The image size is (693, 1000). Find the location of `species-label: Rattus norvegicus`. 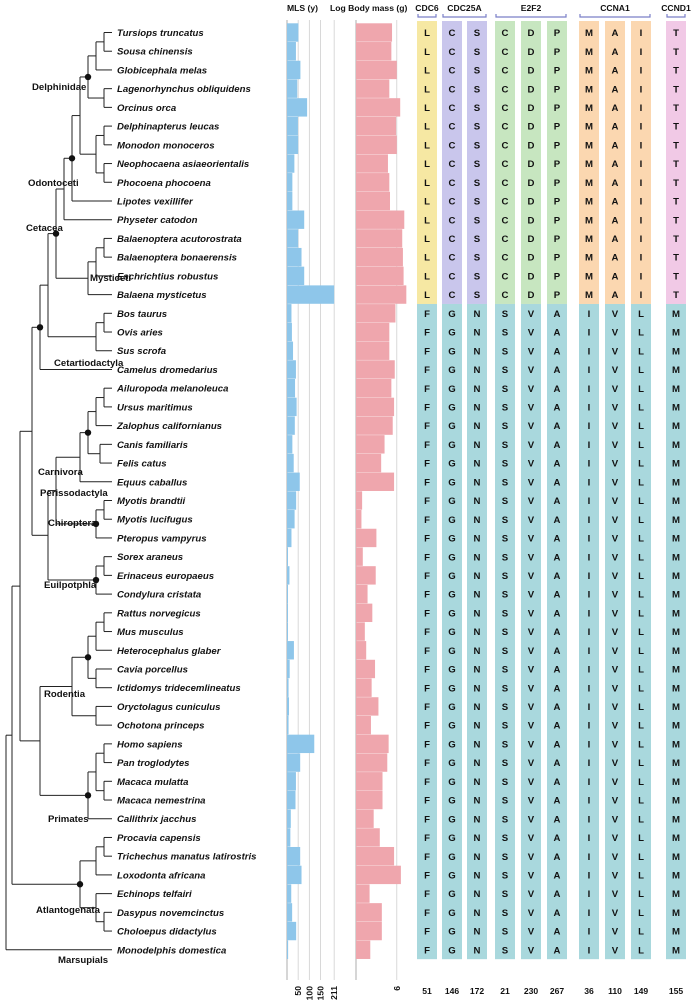

species-label: Rattus norvegicus is located at coordinates (159, 613).